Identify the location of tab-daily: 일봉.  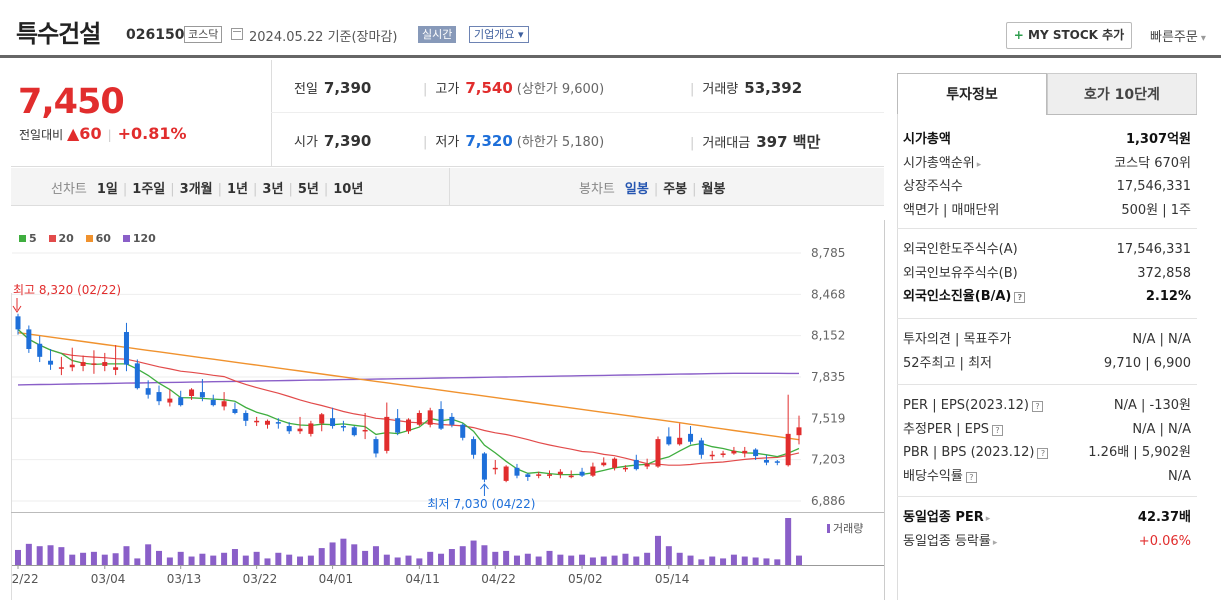
(636, 189).